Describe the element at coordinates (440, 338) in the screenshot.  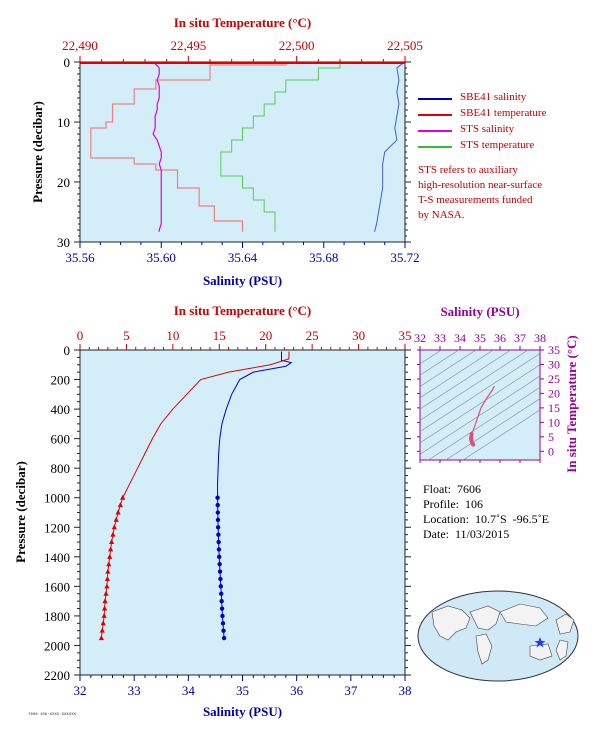
I see `ts-salinity-tick-label: 33` at that location.